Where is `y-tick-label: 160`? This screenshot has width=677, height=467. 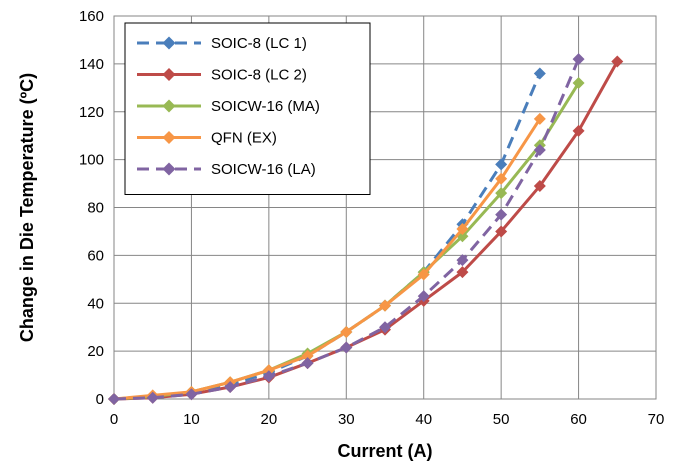
y-tick-label: 160 is located at coordinates (91, 16).